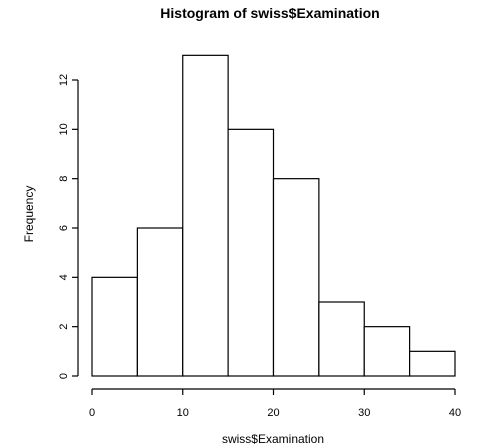 This screenshot has width=492, height=448. What do you see at coordinates (364, 413) in the screenshot?
I see `x-tick-label-30: 30` at bounding box center [364, 413].